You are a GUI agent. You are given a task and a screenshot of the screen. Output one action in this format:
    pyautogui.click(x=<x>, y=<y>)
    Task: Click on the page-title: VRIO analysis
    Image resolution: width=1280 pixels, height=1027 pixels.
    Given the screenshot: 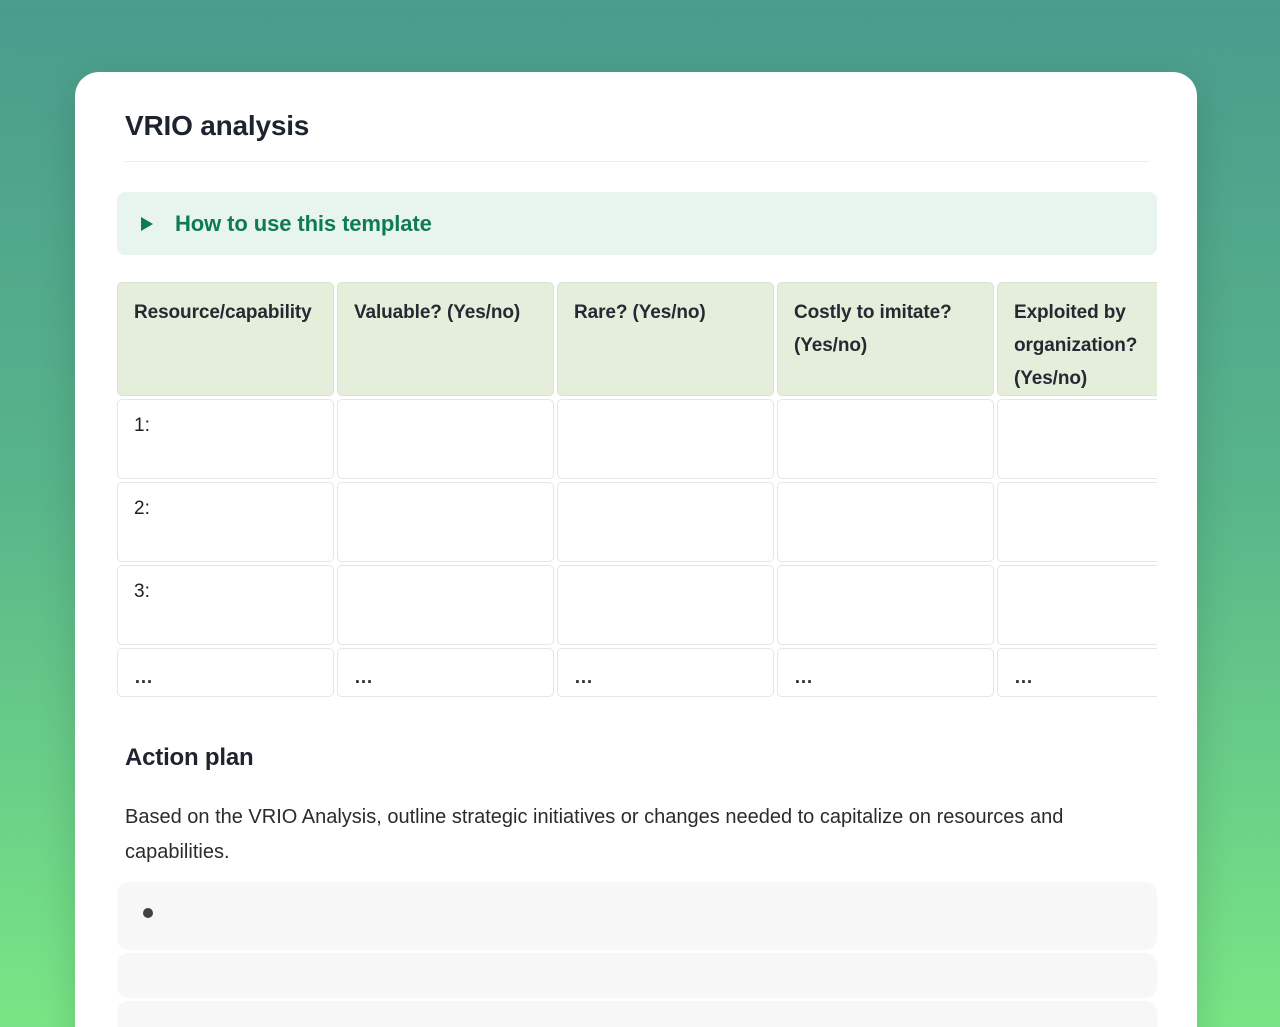 What is the action you would take?
    pyautogui.click(x=217, y=125)
    